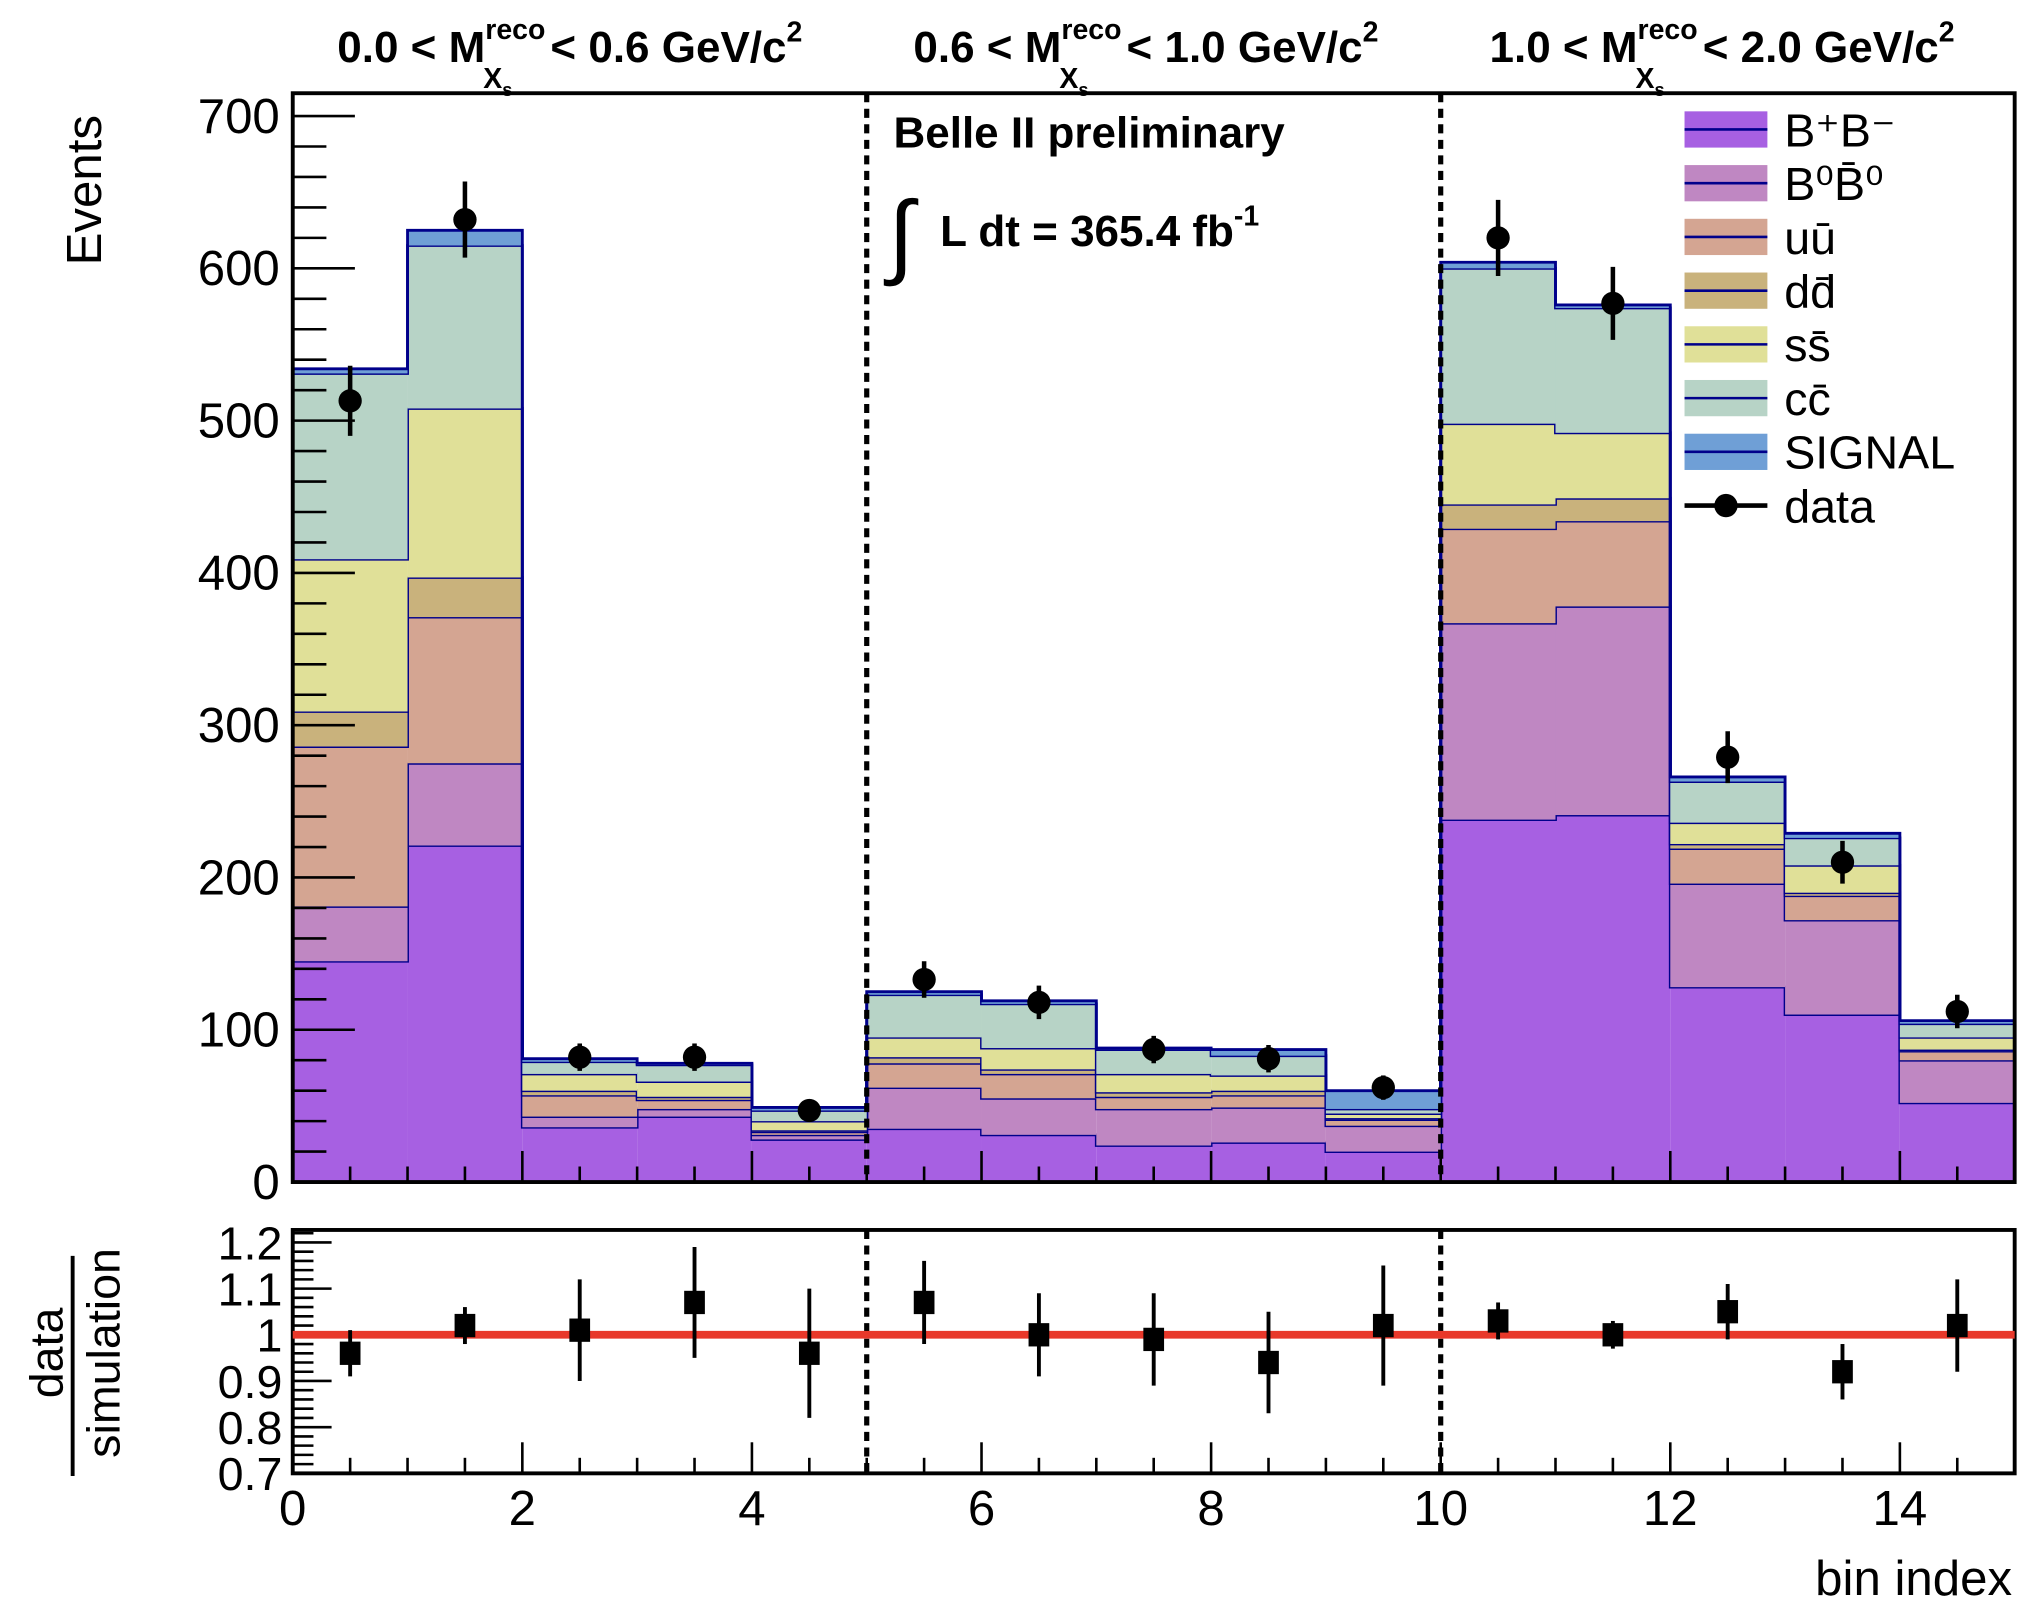 The width and height of the screenshot is (2020, 1608). I want to click on x-tick-label: 10, so click(1440, 1508).